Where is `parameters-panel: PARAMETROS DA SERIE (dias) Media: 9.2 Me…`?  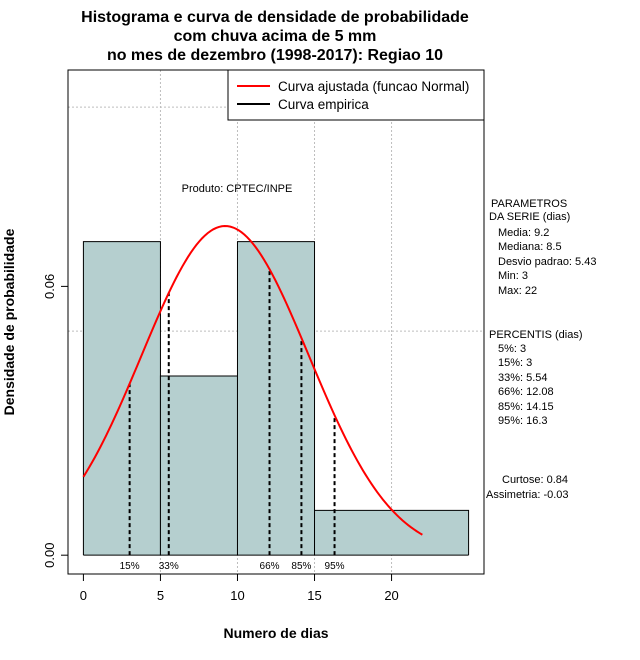 parameters-panel: PARAMETROS DA SERIE (dias) Media: 9.2 Me… is located at coordinates (542, 247).